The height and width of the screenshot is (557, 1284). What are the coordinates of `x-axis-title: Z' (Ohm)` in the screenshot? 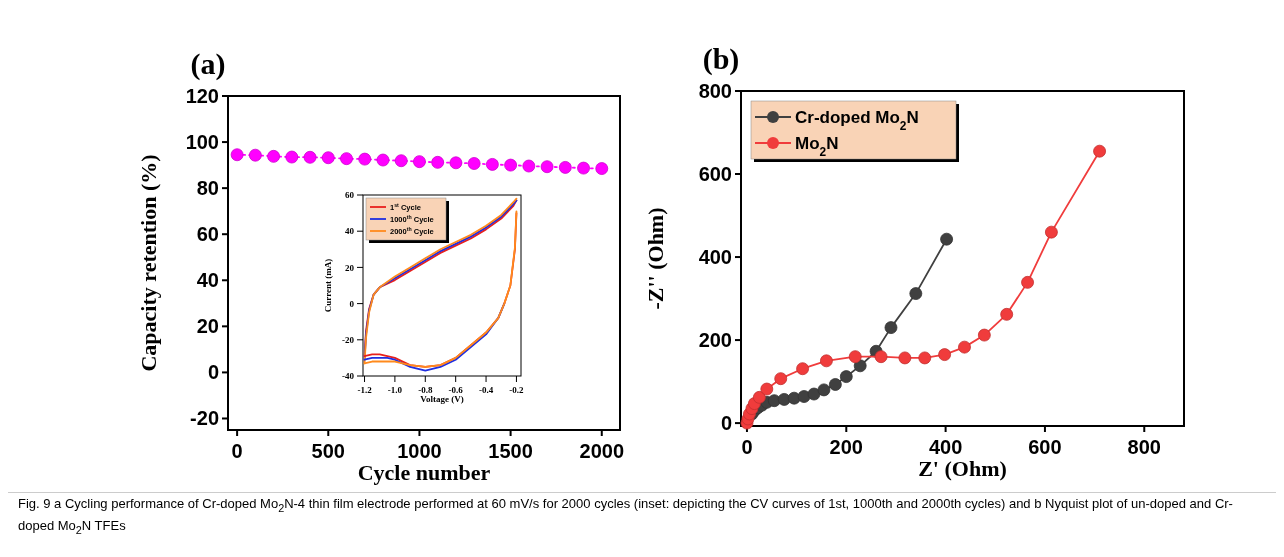 It's located at (962, 468).